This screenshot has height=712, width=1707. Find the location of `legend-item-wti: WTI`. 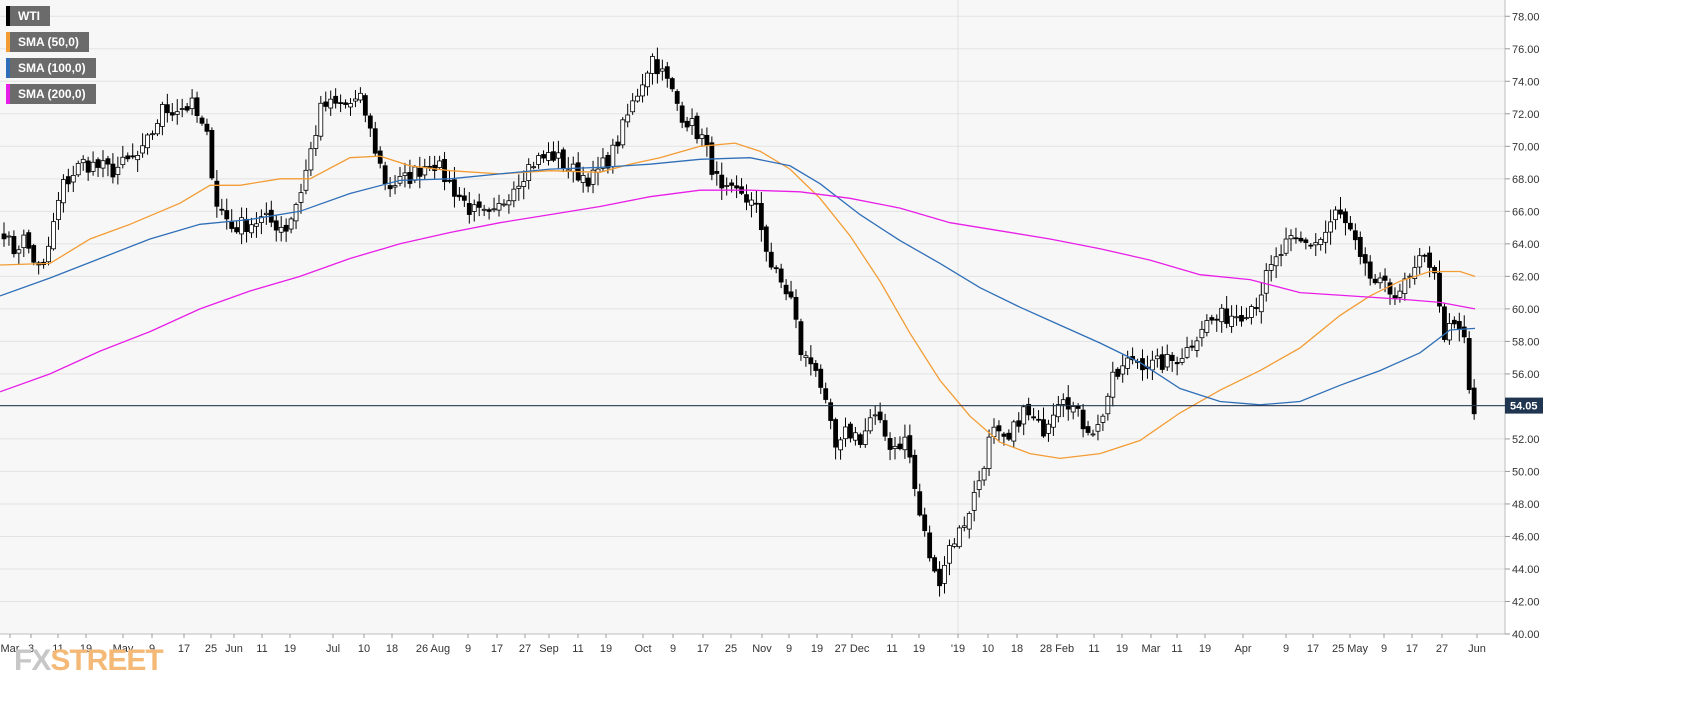

legend-item-wti: WTI is located at coordinates (51, 16).